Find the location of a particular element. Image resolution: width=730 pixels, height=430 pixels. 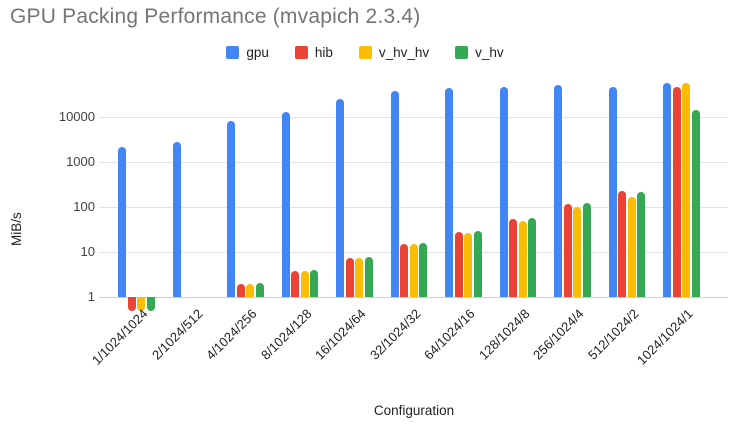

legend-label: gpu is located at coordinates (257, 52).